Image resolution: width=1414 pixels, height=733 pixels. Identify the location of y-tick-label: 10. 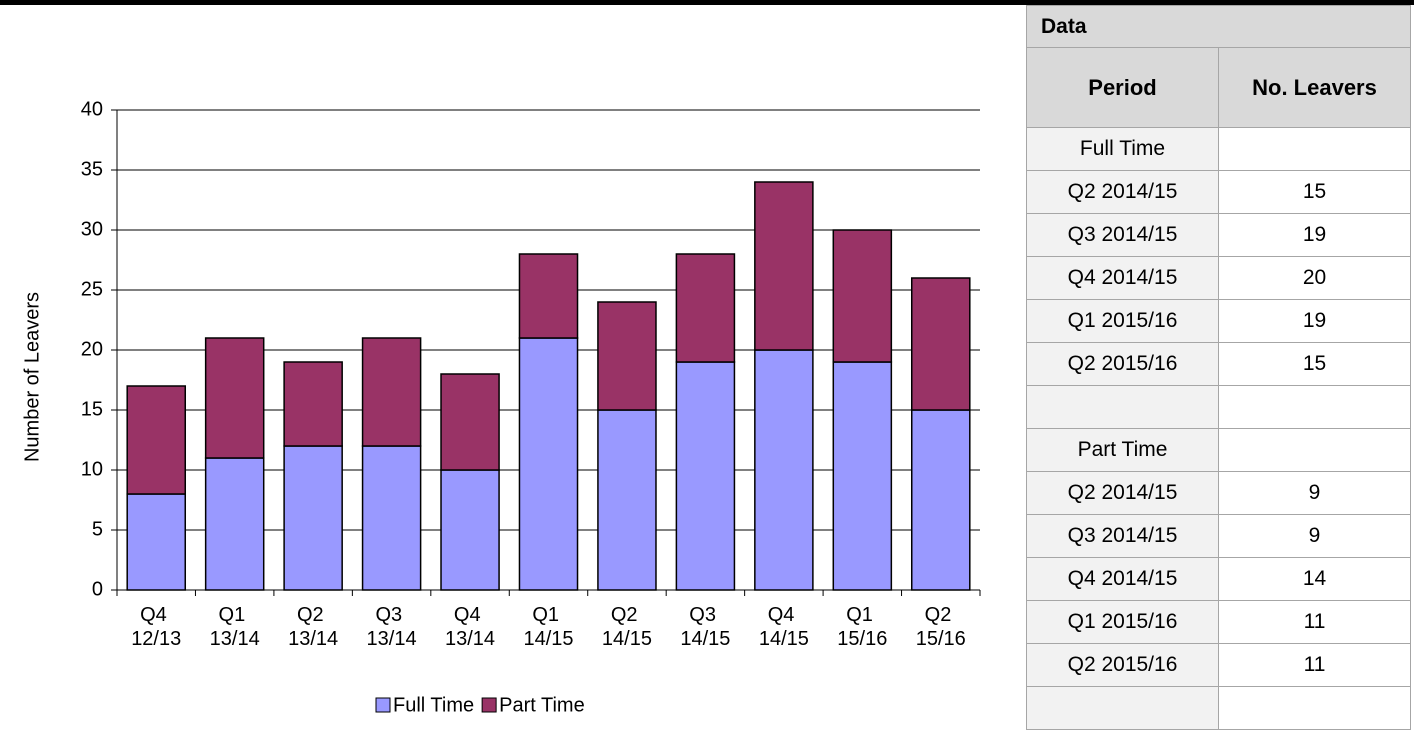
(92, 469).